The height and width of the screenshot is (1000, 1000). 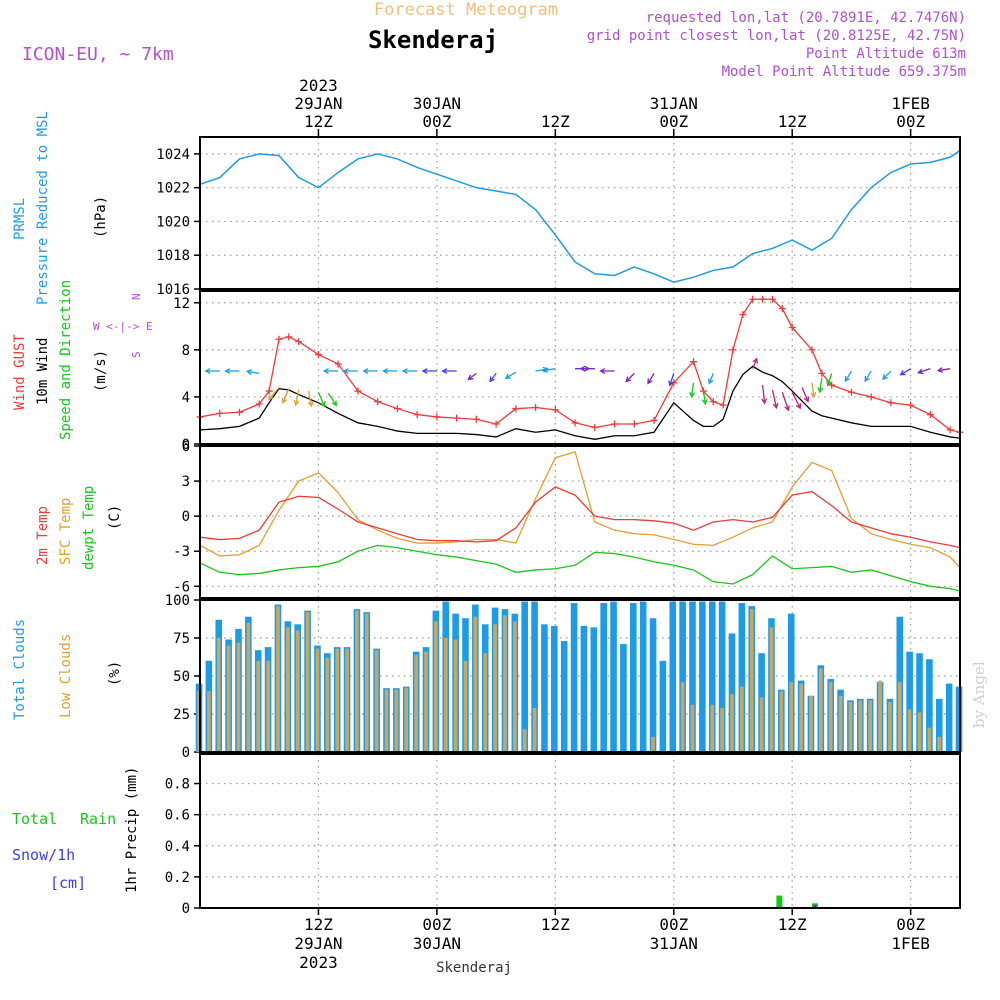 I want to click on cloud-unit: (%), so click(x=115, y=673).